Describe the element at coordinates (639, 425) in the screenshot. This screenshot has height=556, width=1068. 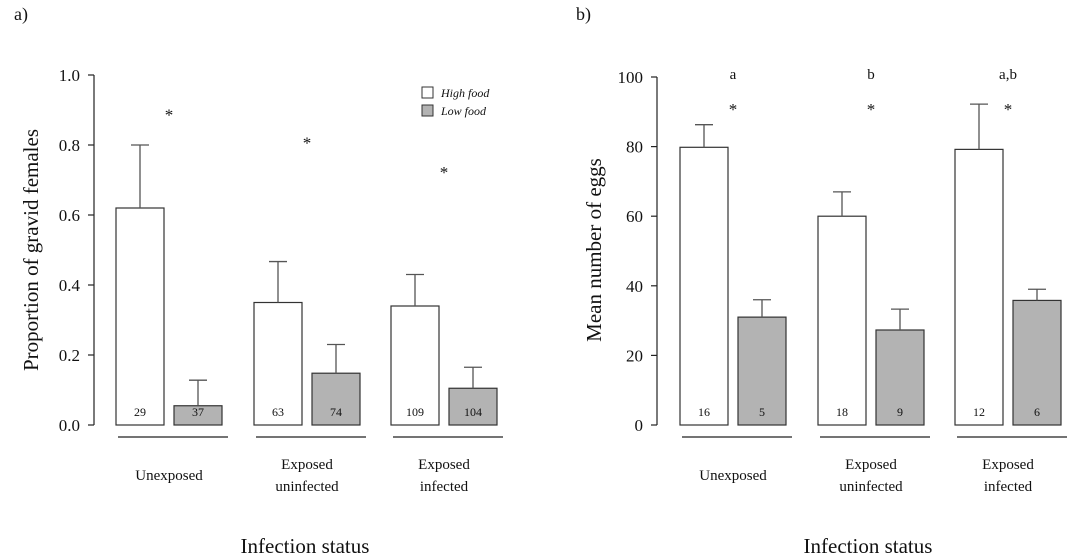
I see `panel-b-ytick-label: 0` at that location.